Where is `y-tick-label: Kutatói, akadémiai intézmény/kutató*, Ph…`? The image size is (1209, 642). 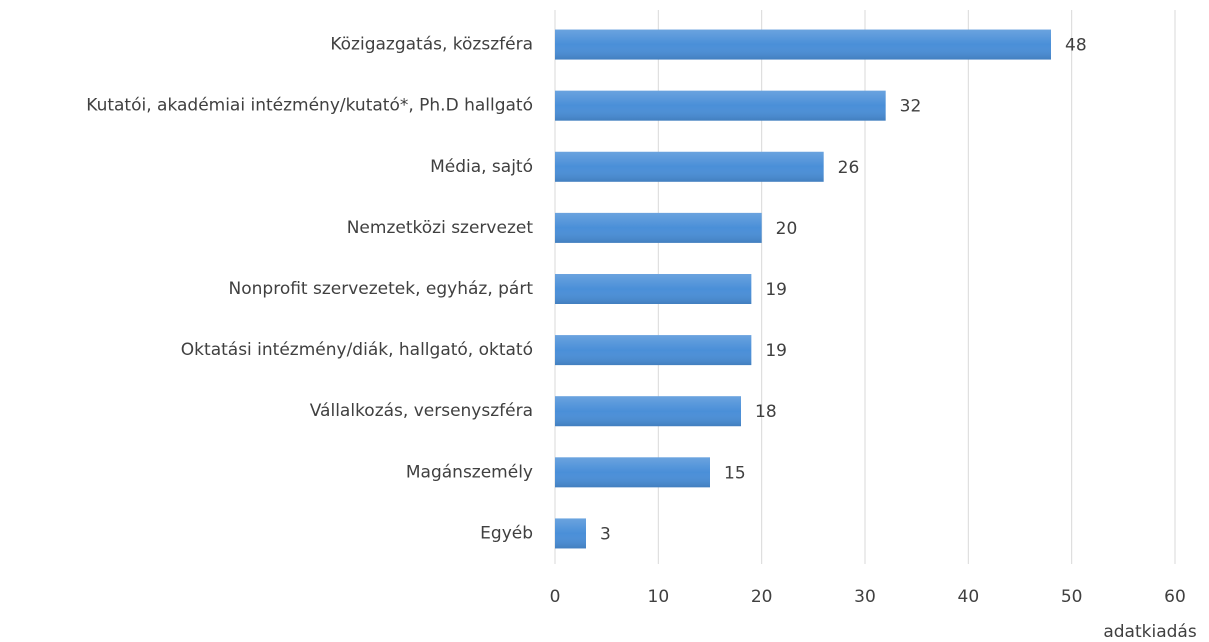 y-tick-label: Kutatói, akadémiai intézmény/kutató*, Ph… is located at coordinates (309, 106).